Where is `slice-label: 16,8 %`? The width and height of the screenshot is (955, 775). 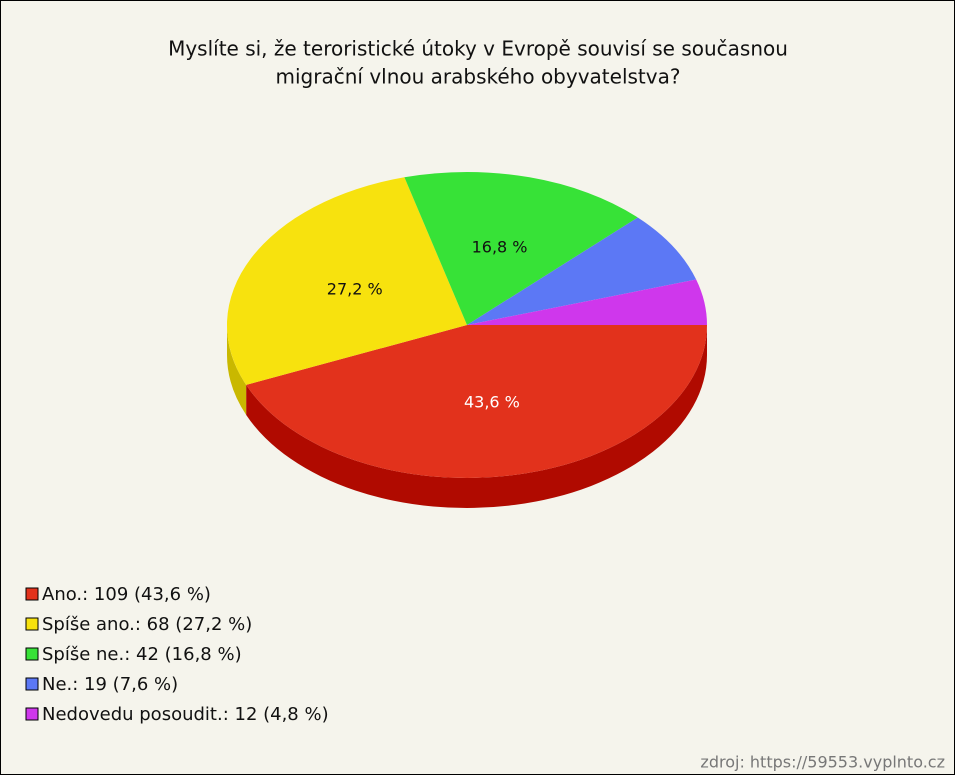 slice-label: 16,8 % is located at coordinates (500, 247).